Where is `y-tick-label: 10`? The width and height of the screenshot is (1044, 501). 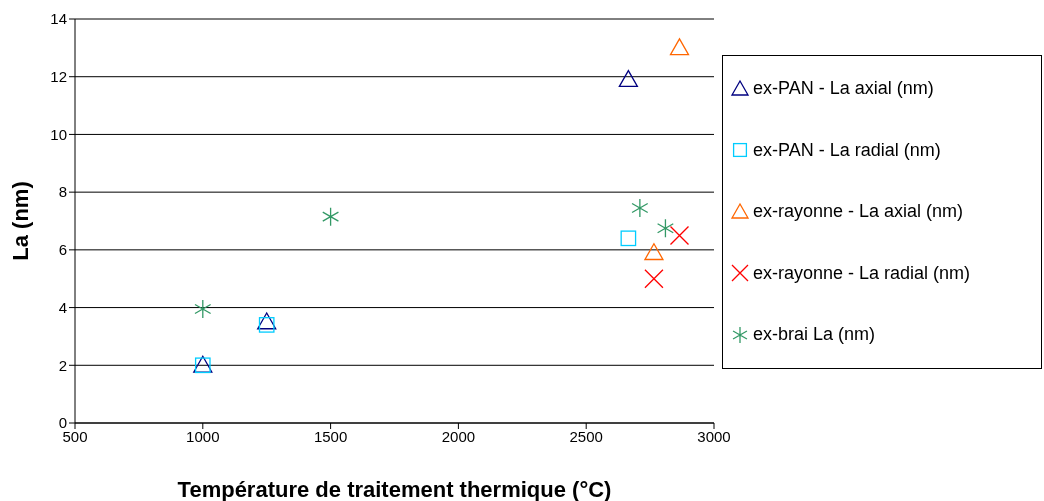 y-tick-label: 10 is located at coordinates (58, 134).